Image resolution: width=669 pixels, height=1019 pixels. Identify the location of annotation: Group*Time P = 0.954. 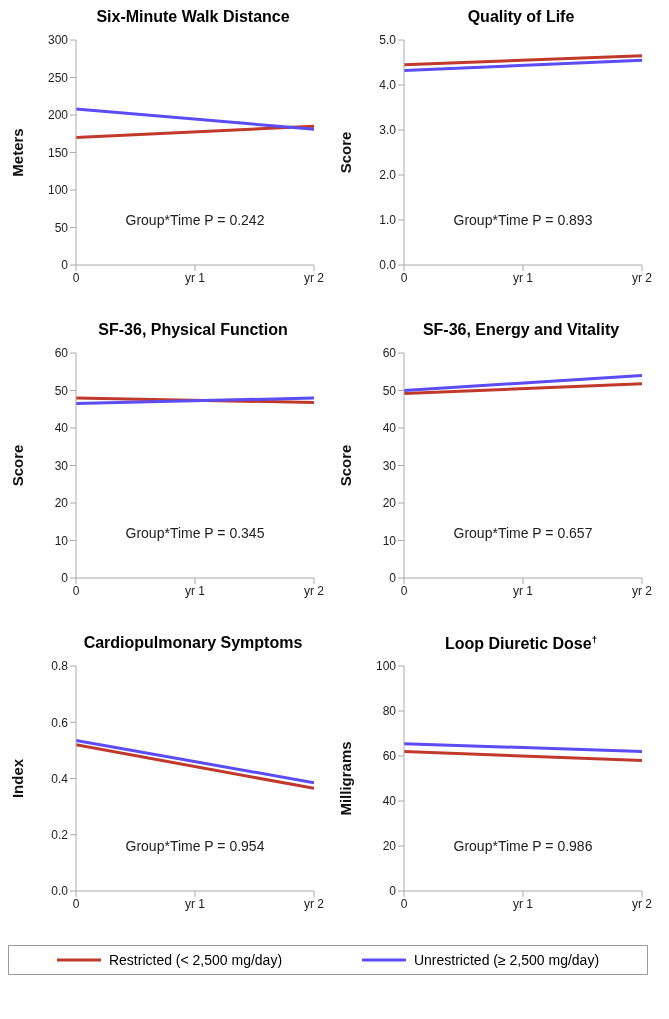
(195, 846).